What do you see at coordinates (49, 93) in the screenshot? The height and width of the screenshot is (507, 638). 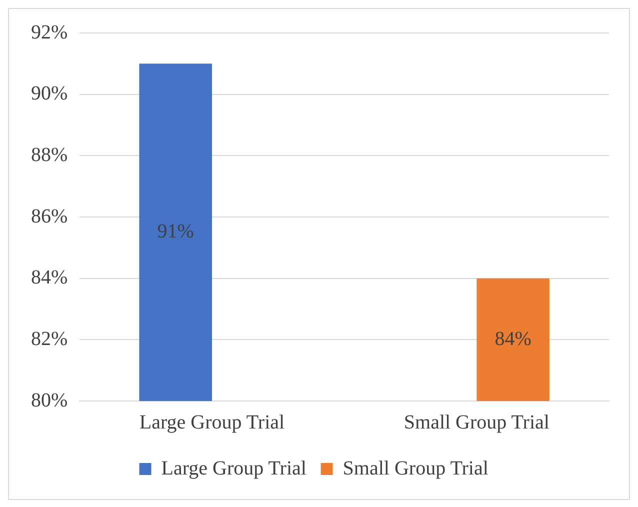 I see `y-tick-label: 90%` at bounding box center [49, 93].